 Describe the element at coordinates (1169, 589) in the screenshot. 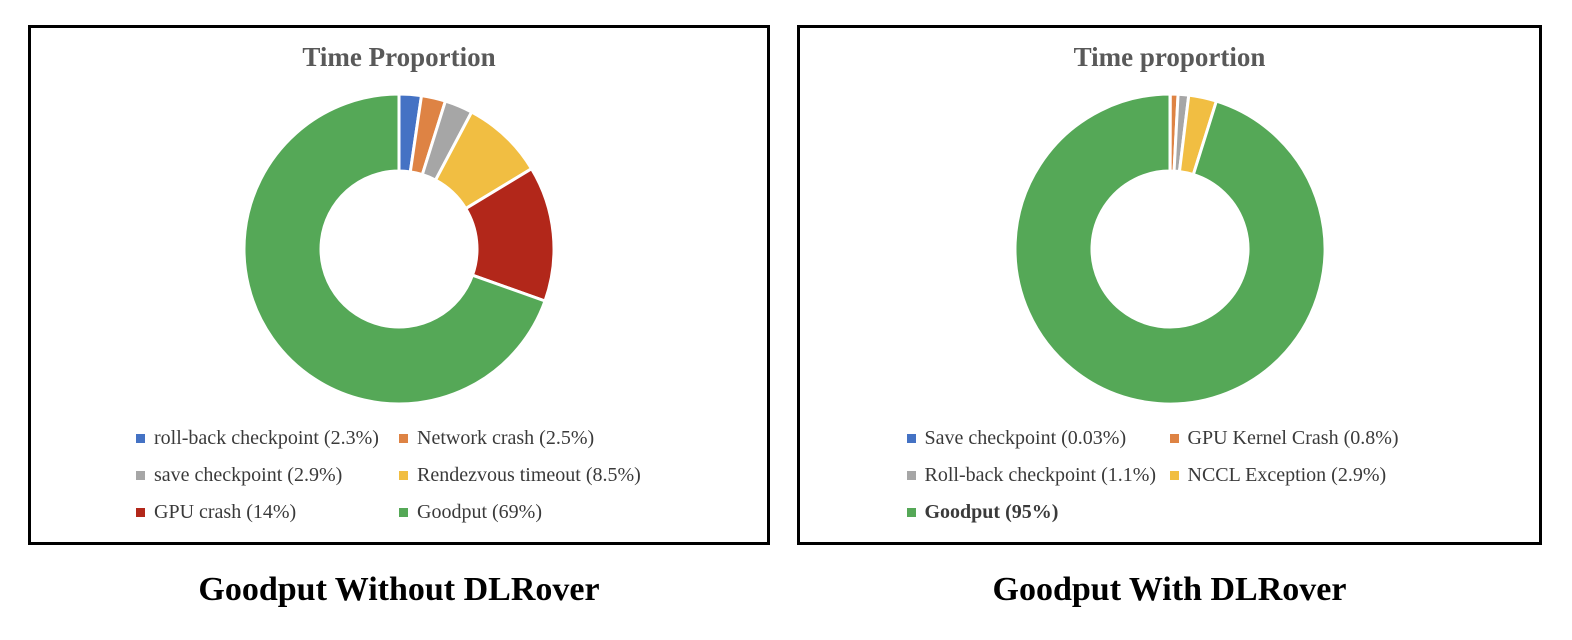

I see `chart-caption: Goodput With DLRover` at that location.